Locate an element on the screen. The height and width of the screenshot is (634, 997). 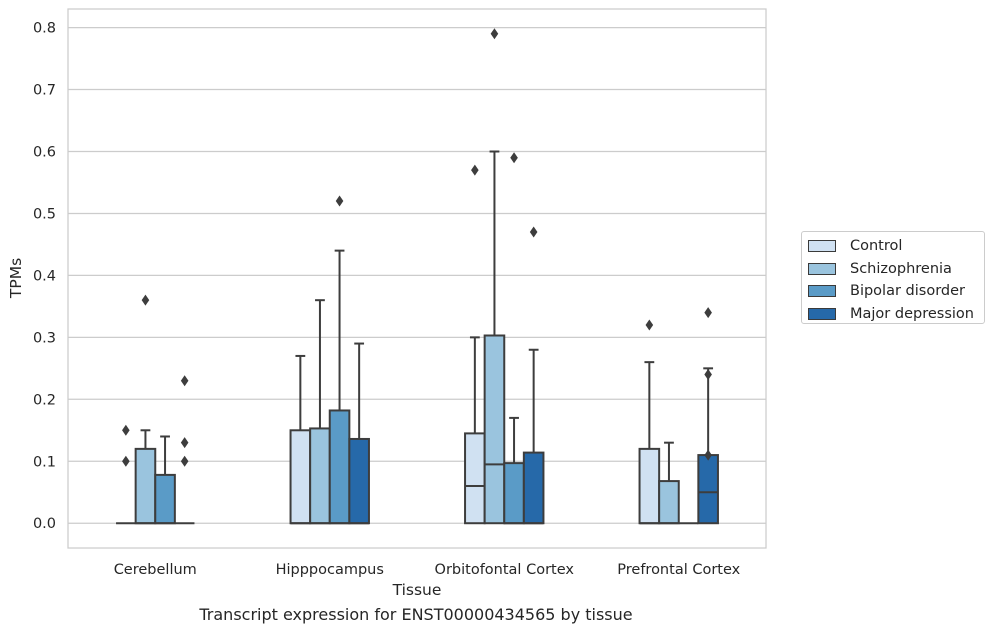
legend-item-major-depression: Major depression is located at coordinates (896, 314).